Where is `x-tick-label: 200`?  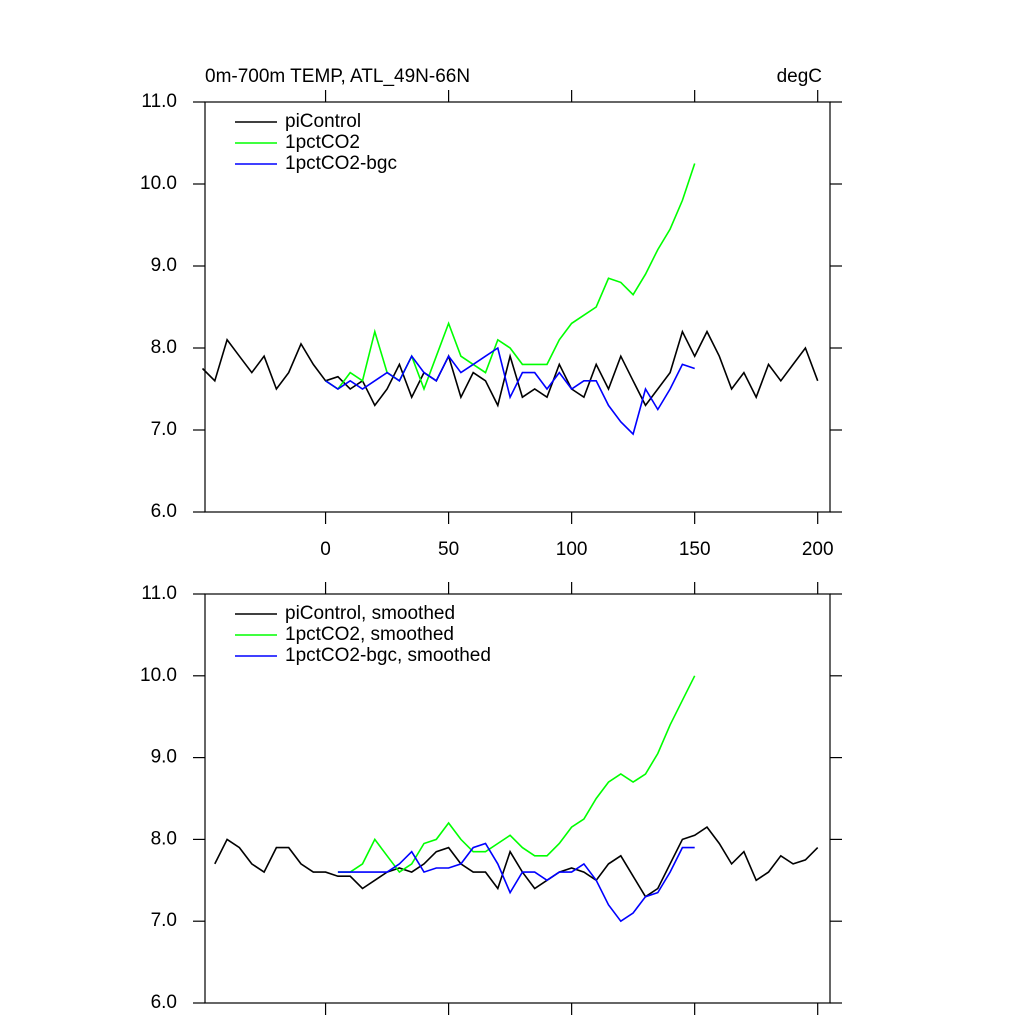
x-tick-label: 200 is located at coordinates (818, 549).